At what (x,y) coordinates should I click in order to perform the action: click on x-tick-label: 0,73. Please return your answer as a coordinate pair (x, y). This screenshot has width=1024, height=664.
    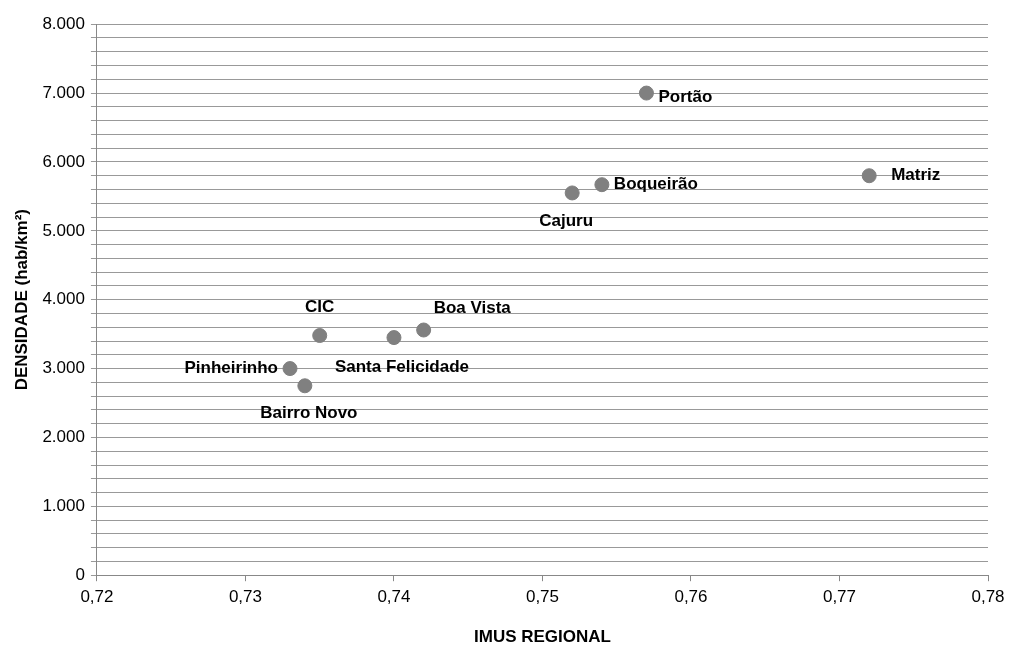
    Looking at the image, I should click on (245, 597).